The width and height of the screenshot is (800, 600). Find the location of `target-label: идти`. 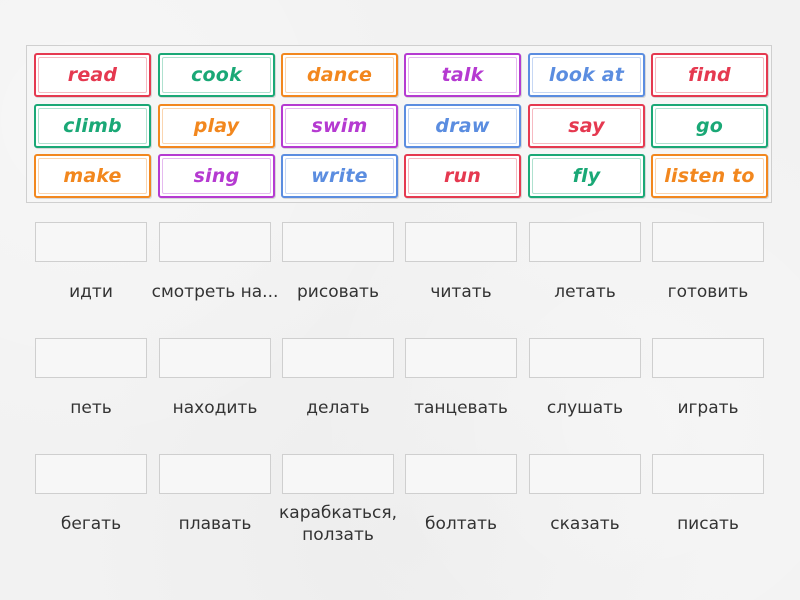

target-label: идти is located at coordinates (91, 292).